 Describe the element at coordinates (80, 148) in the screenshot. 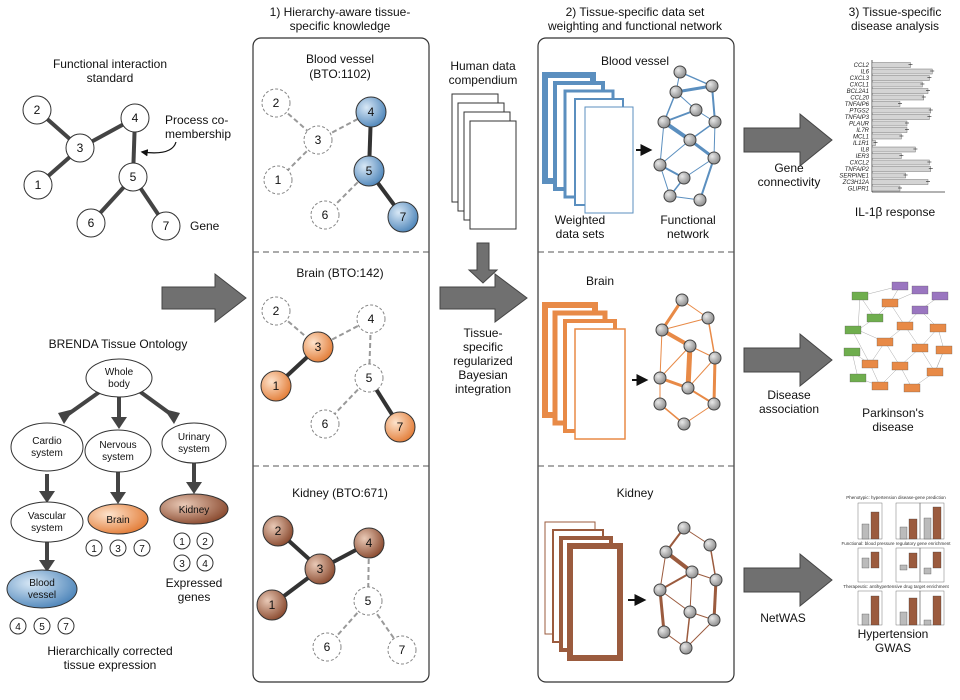

I see `node-label: 3` at that location.